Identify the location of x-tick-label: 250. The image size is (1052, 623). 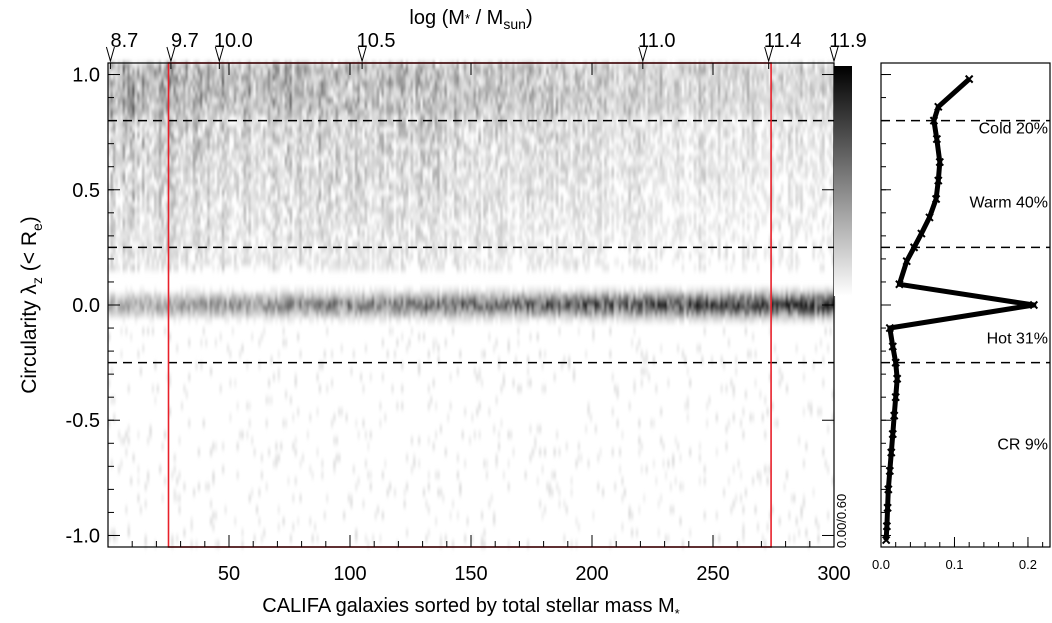
(712, 574).